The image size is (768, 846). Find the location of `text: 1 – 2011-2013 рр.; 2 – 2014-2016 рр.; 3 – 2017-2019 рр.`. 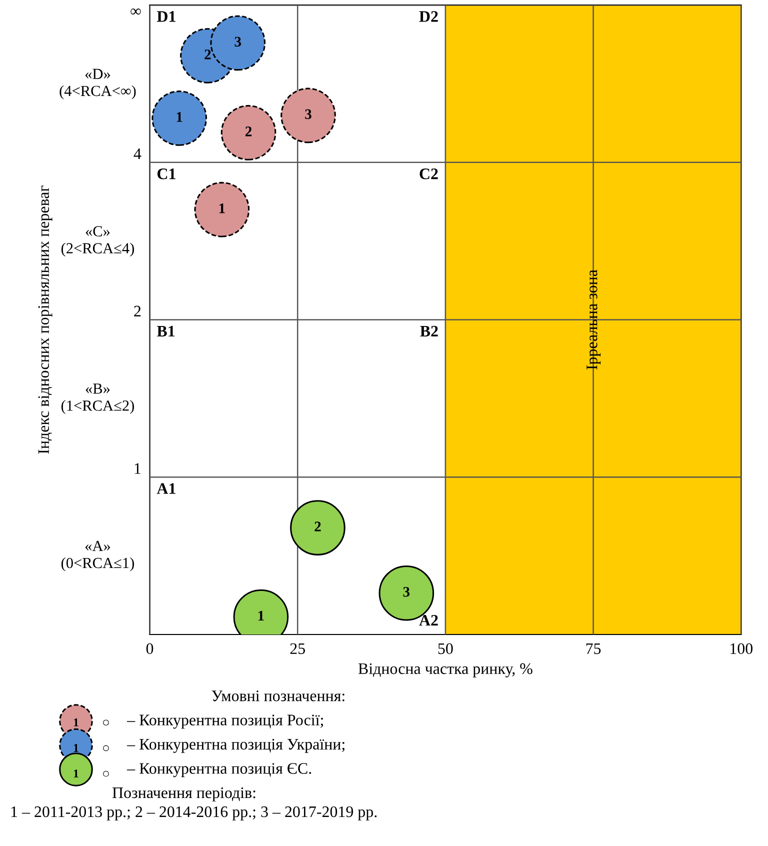

text: 1 – 2011-2013 рр.; 2 – 2014-2016 рр.; 3 – 2017-2019 рр. is located at coordinates (194, 813).